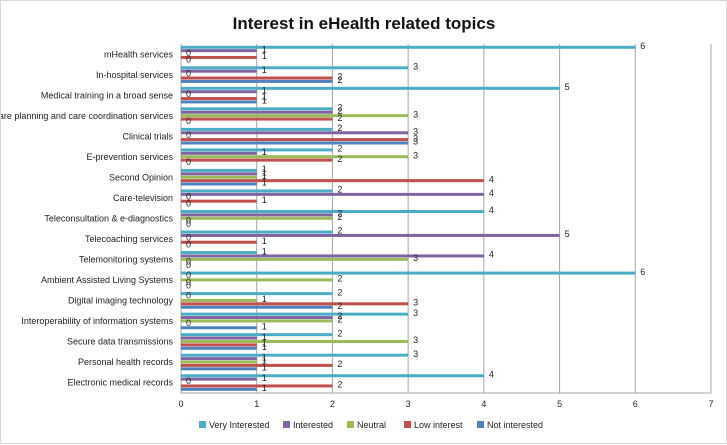  Describe the element at coordinates (332, 404) in the screenshot. I see `x-tick-label: 2` at that location.